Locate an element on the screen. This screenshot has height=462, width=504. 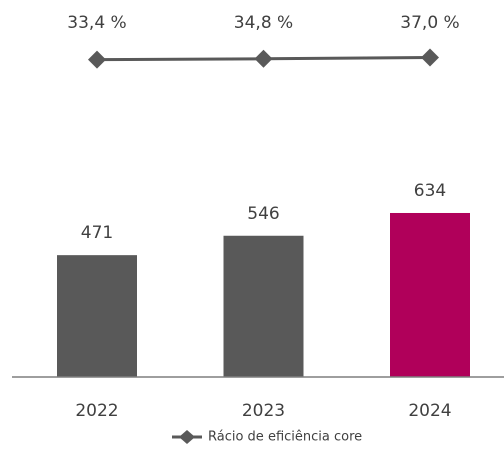
bar-value-label: 471 is located at coordinates (97, 233).